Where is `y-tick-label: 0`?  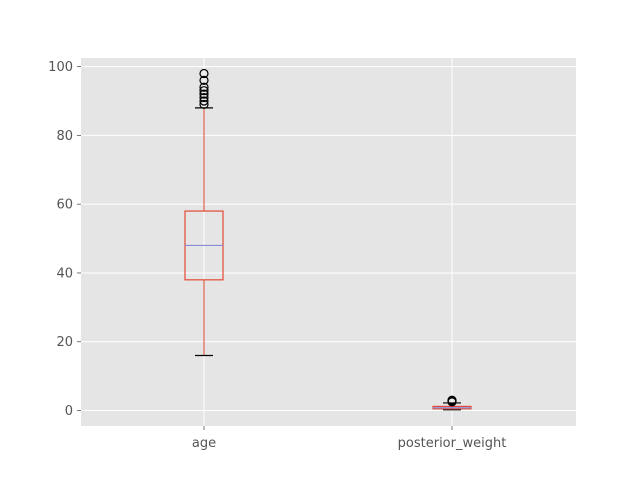 y-tick-label: 0 is located at coordinates (69, 411).